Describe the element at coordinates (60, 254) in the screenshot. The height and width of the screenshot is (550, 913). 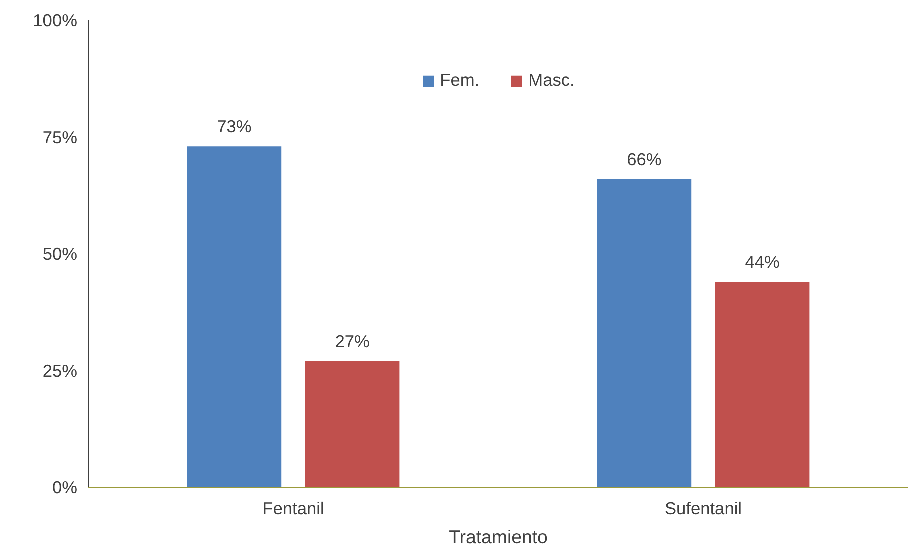
I see `y-tick-label: 50%` at that location.